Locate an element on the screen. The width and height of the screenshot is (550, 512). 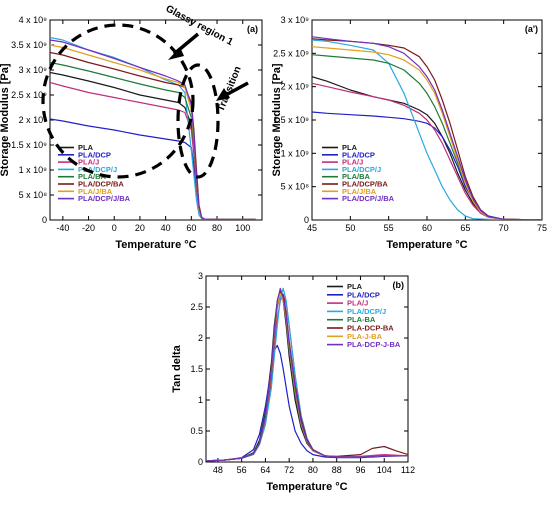
y-tick-label: 4 x 10⁹ is located at coordinates (33, 20).